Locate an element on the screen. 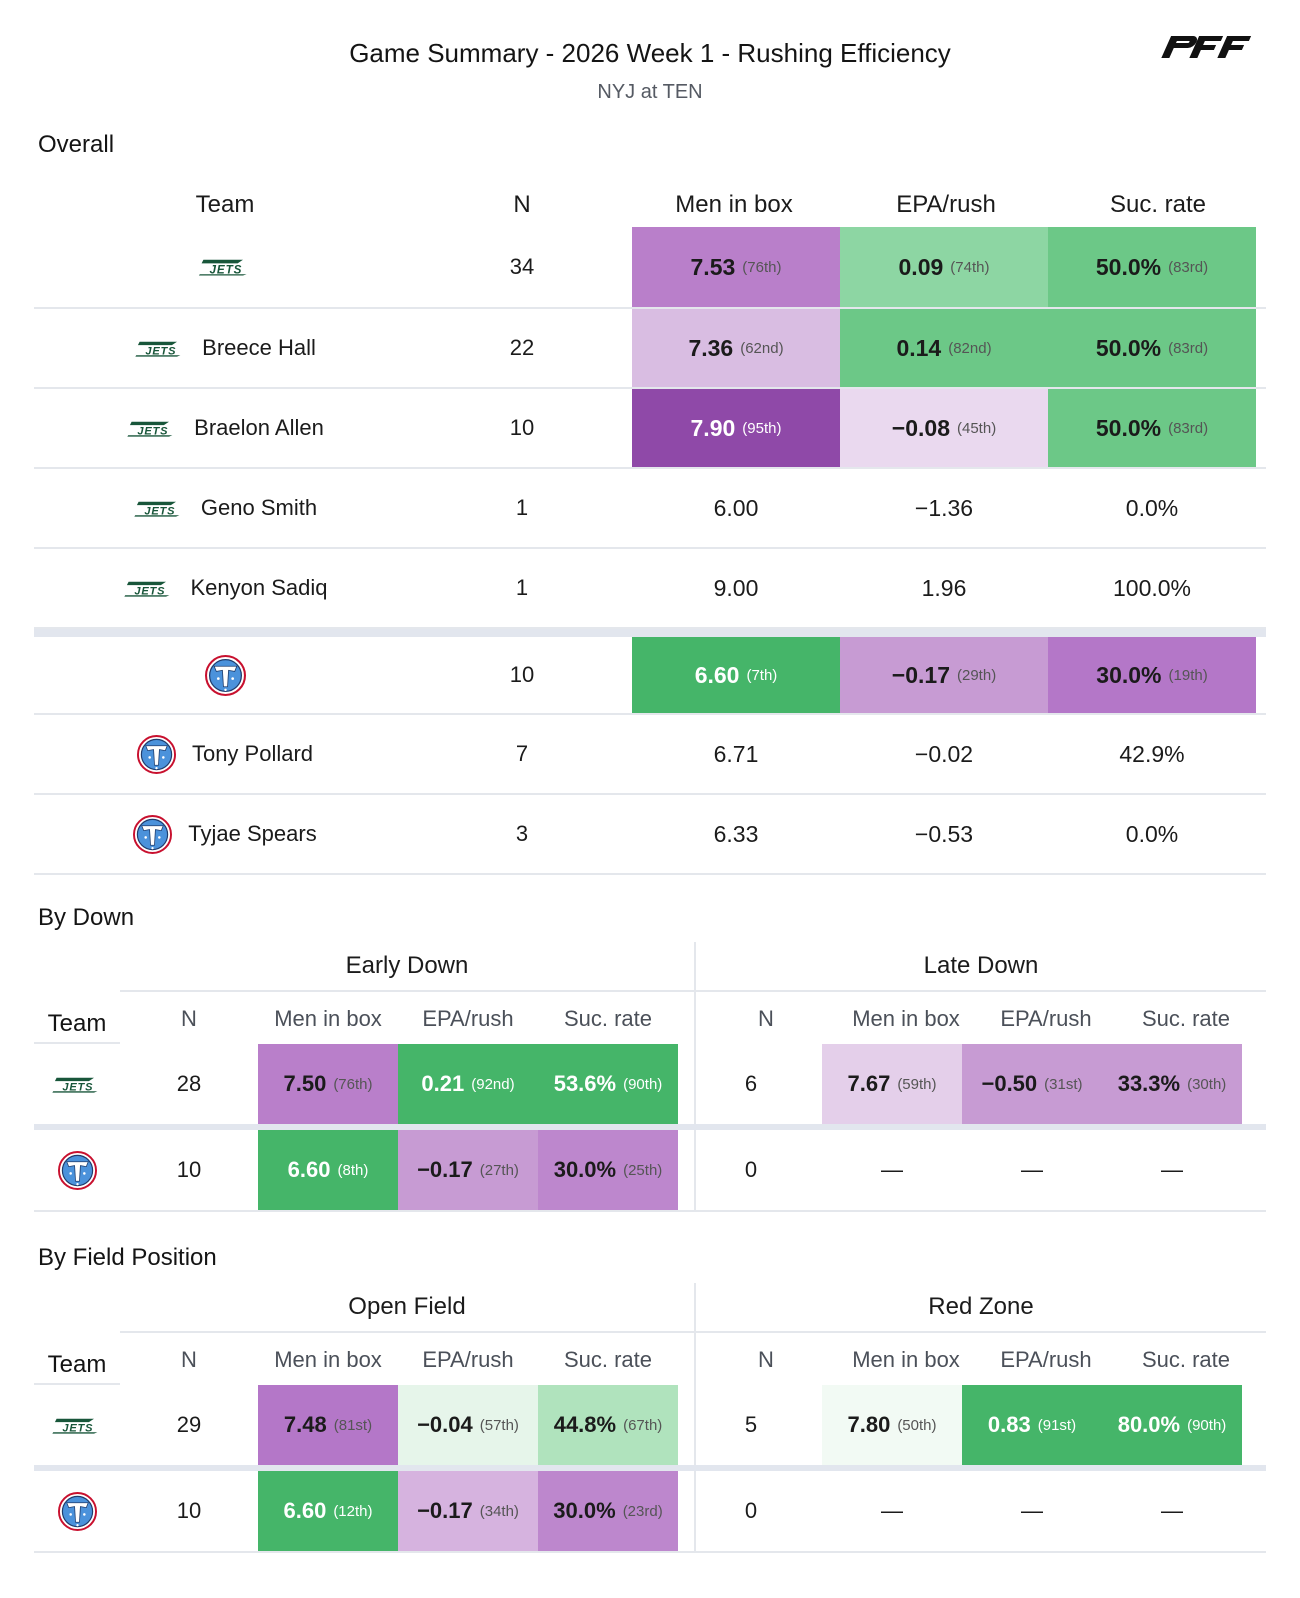  epa-cell-epa: −0.04 (57th) is located at coordinates (468, 1425).